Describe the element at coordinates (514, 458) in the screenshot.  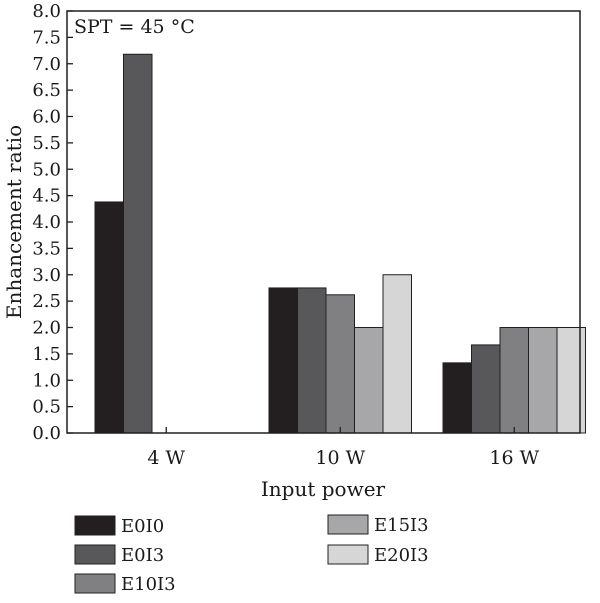
I see `x-tick-label: 16 W` at that location.